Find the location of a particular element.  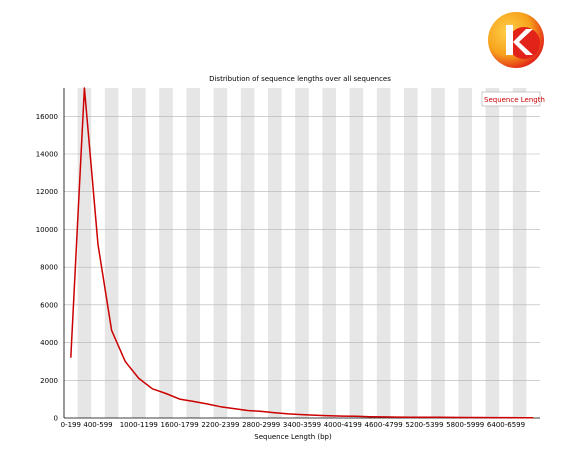

x-tick-label: 2200-2399 is located at coordinates (220, 425).